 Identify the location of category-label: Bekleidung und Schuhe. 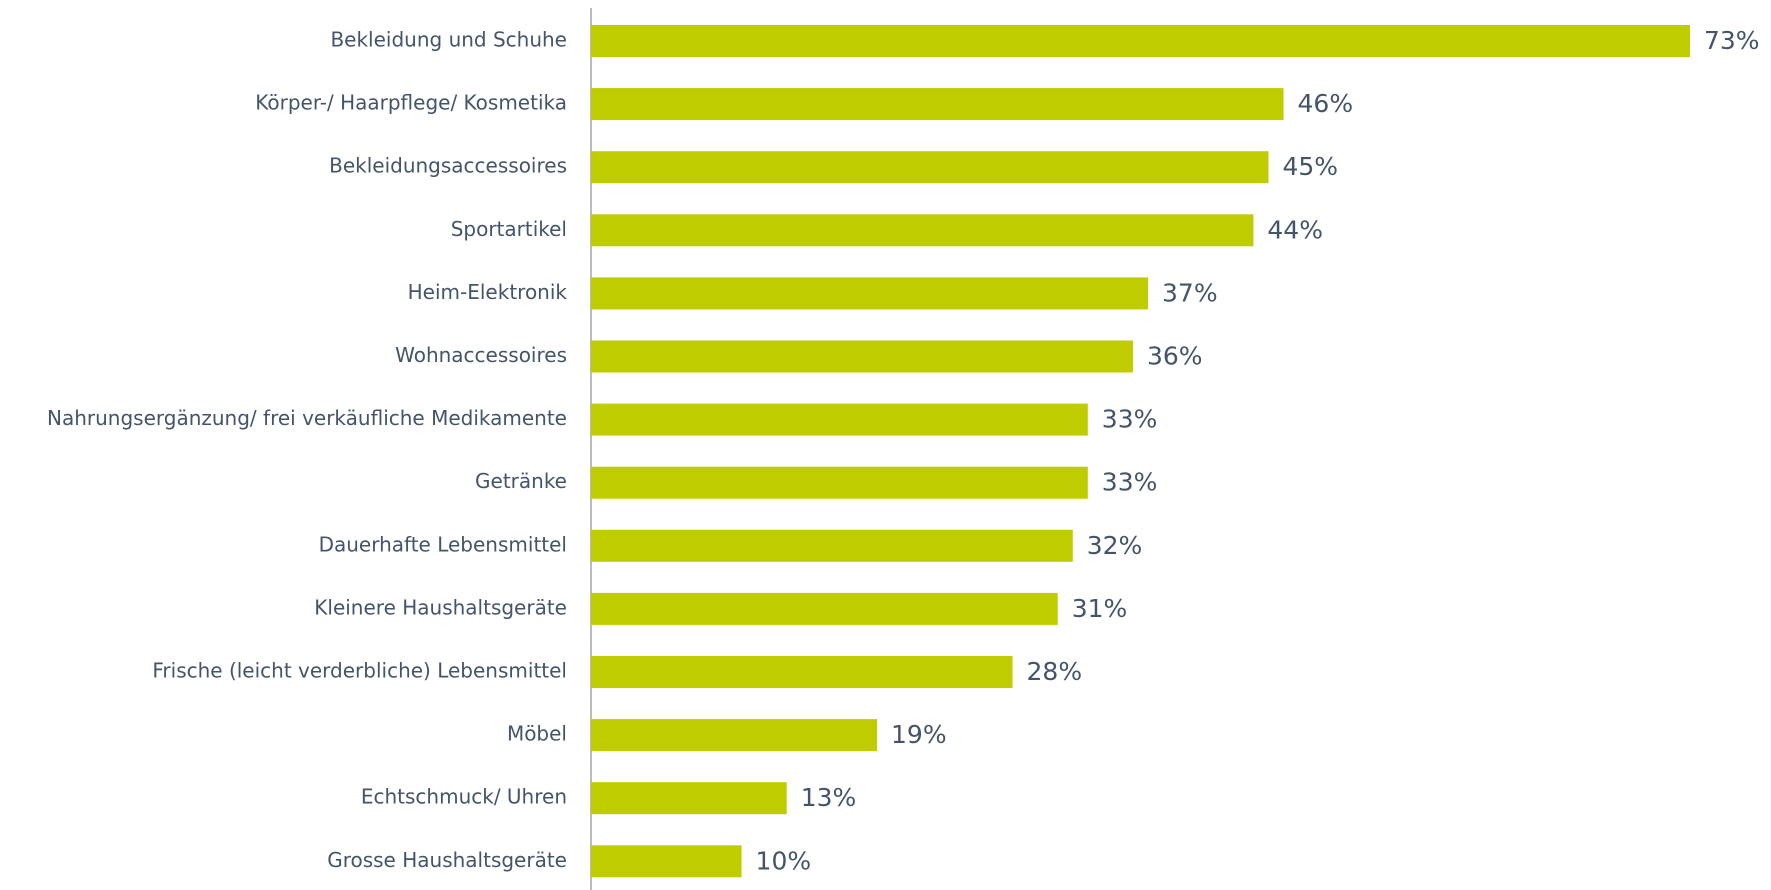
(448, 40).